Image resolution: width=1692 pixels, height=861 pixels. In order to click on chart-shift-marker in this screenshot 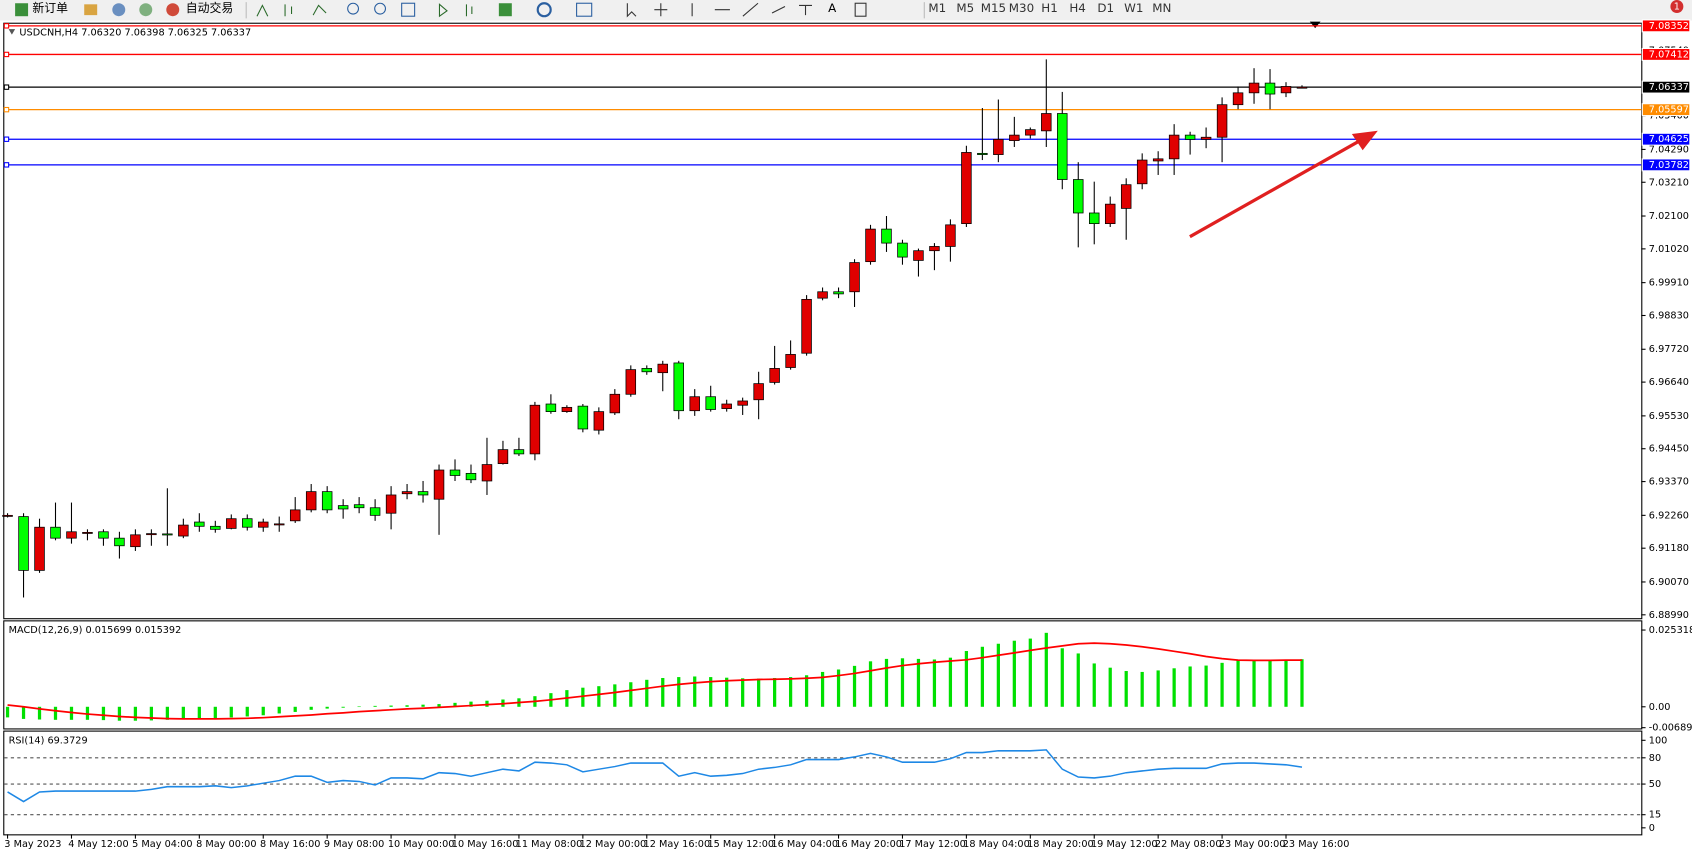, I will do `click(1315, 25)`.